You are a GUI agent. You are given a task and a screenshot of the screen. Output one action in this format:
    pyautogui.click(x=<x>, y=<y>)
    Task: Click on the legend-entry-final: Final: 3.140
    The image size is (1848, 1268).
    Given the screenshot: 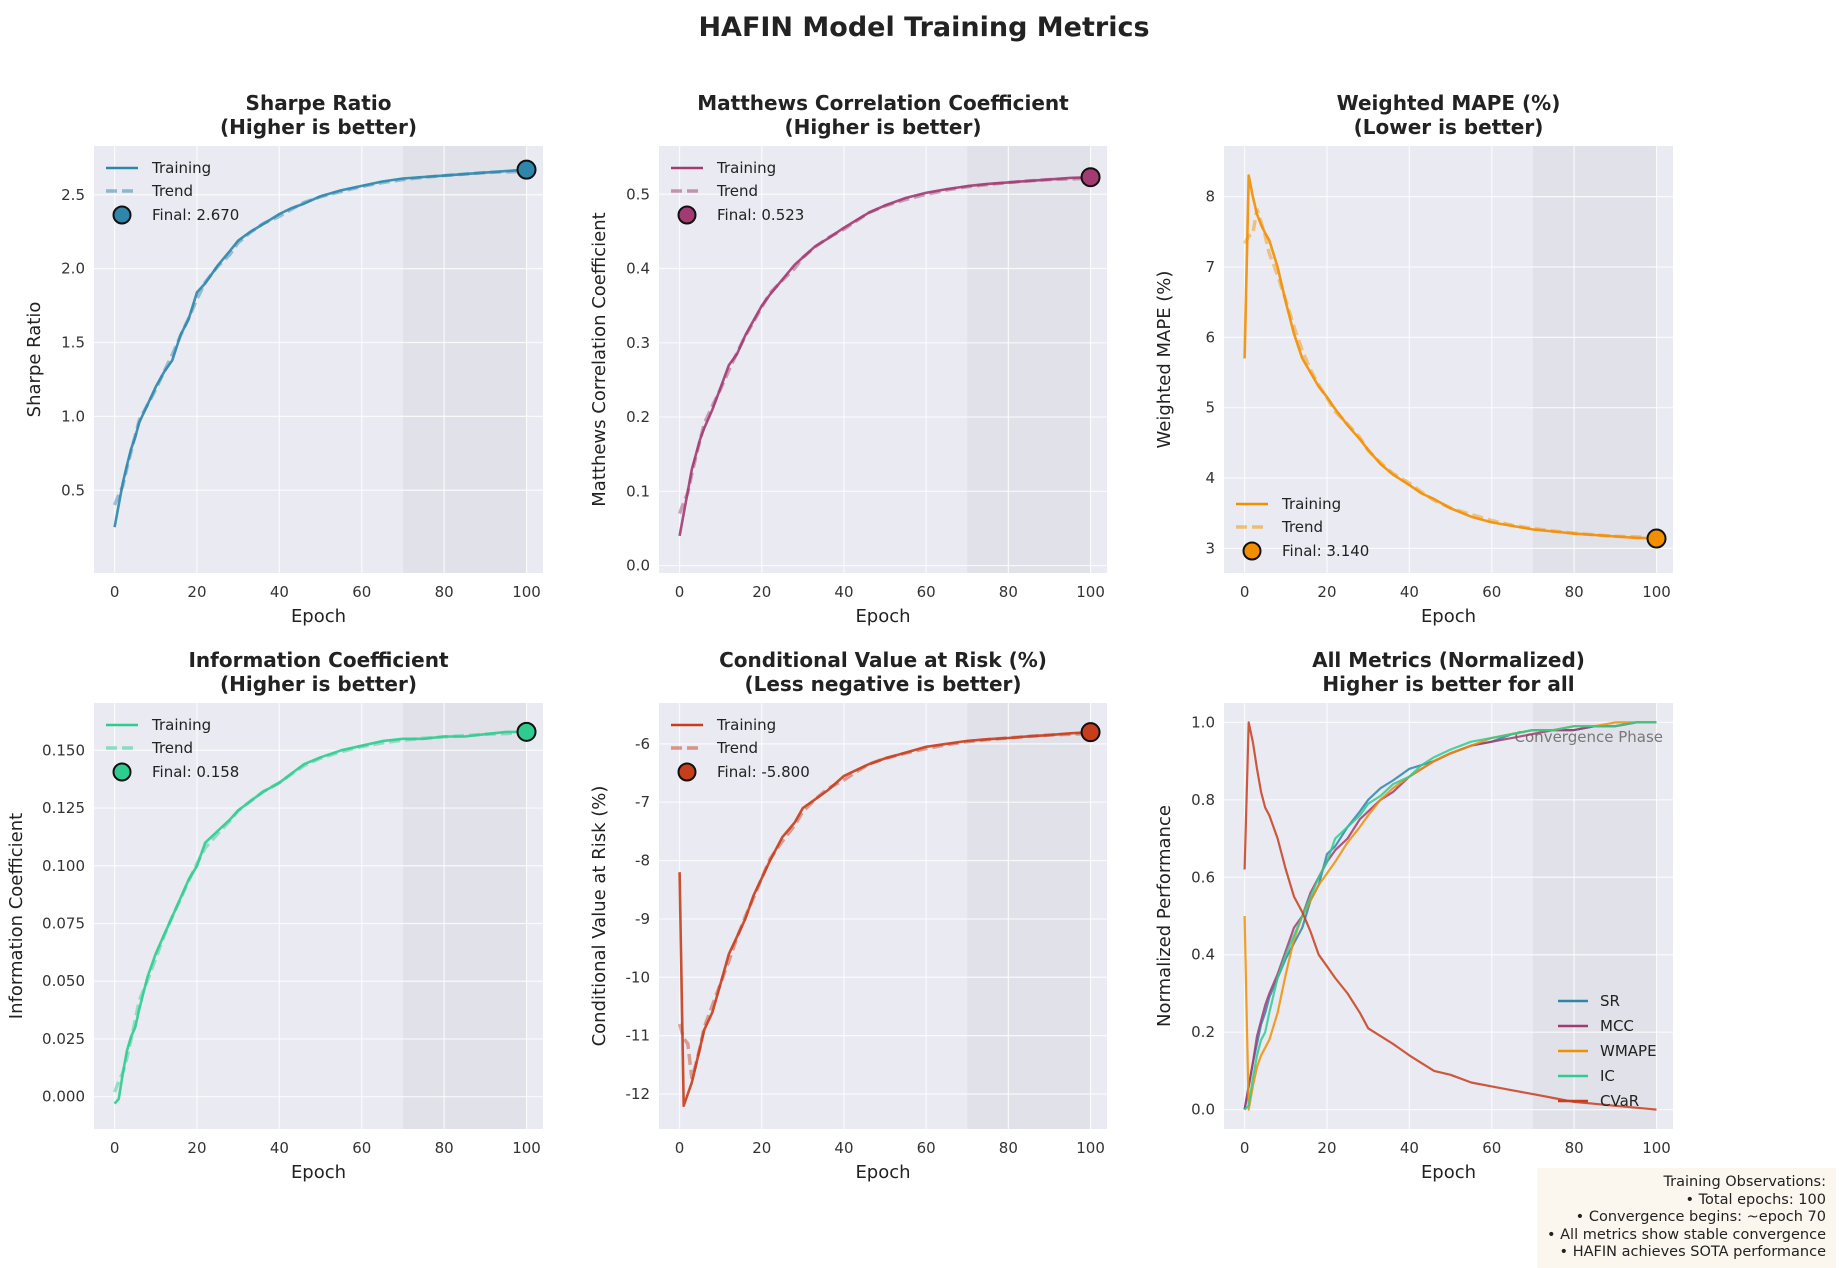 What is the action you would take?
    pyautogui.click(x=1325, y=551)
    